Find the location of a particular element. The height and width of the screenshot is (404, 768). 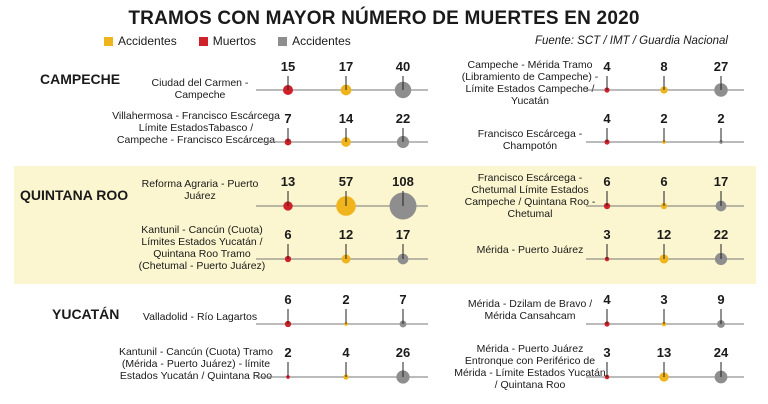

road-segment-label: Francisco Escárcega - Champotón is located at coordinates (530, 140).